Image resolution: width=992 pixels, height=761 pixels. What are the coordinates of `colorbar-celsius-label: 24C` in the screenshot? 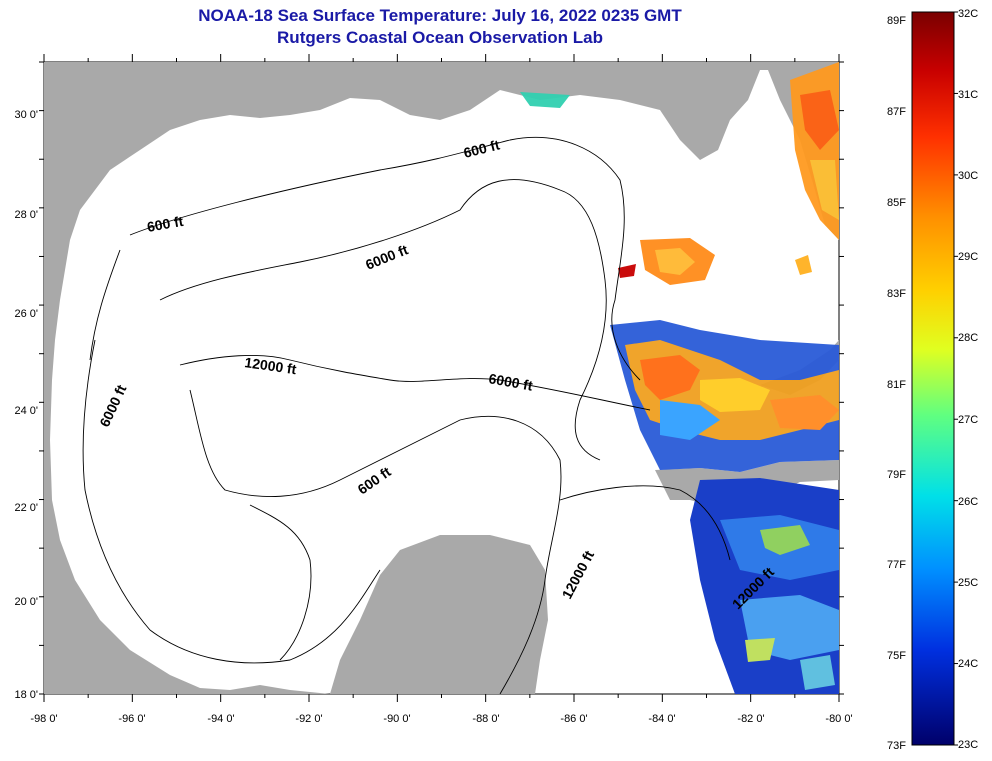 It's located at (968, 664).